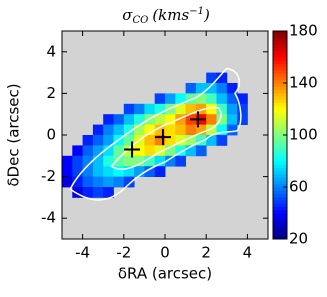 The image size is (327, 297). What do you see at coordinates (165, 274) in the screenshot?
I see `x-axis-label: δRA (arcsec)` at bounding box center [165, 274].